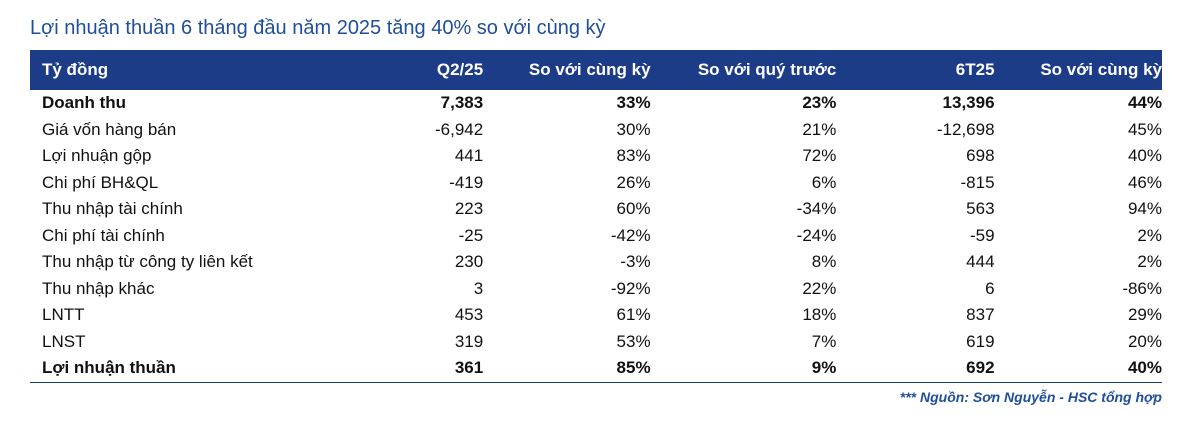 The height and width of the screenshot is (428, 1200). What do you see at coordinates (596, 183) in the screenshot?
I see `table-row: Chi phí BH&QL -419 26% 6% -815 46%` at bounding box center [596, 183].